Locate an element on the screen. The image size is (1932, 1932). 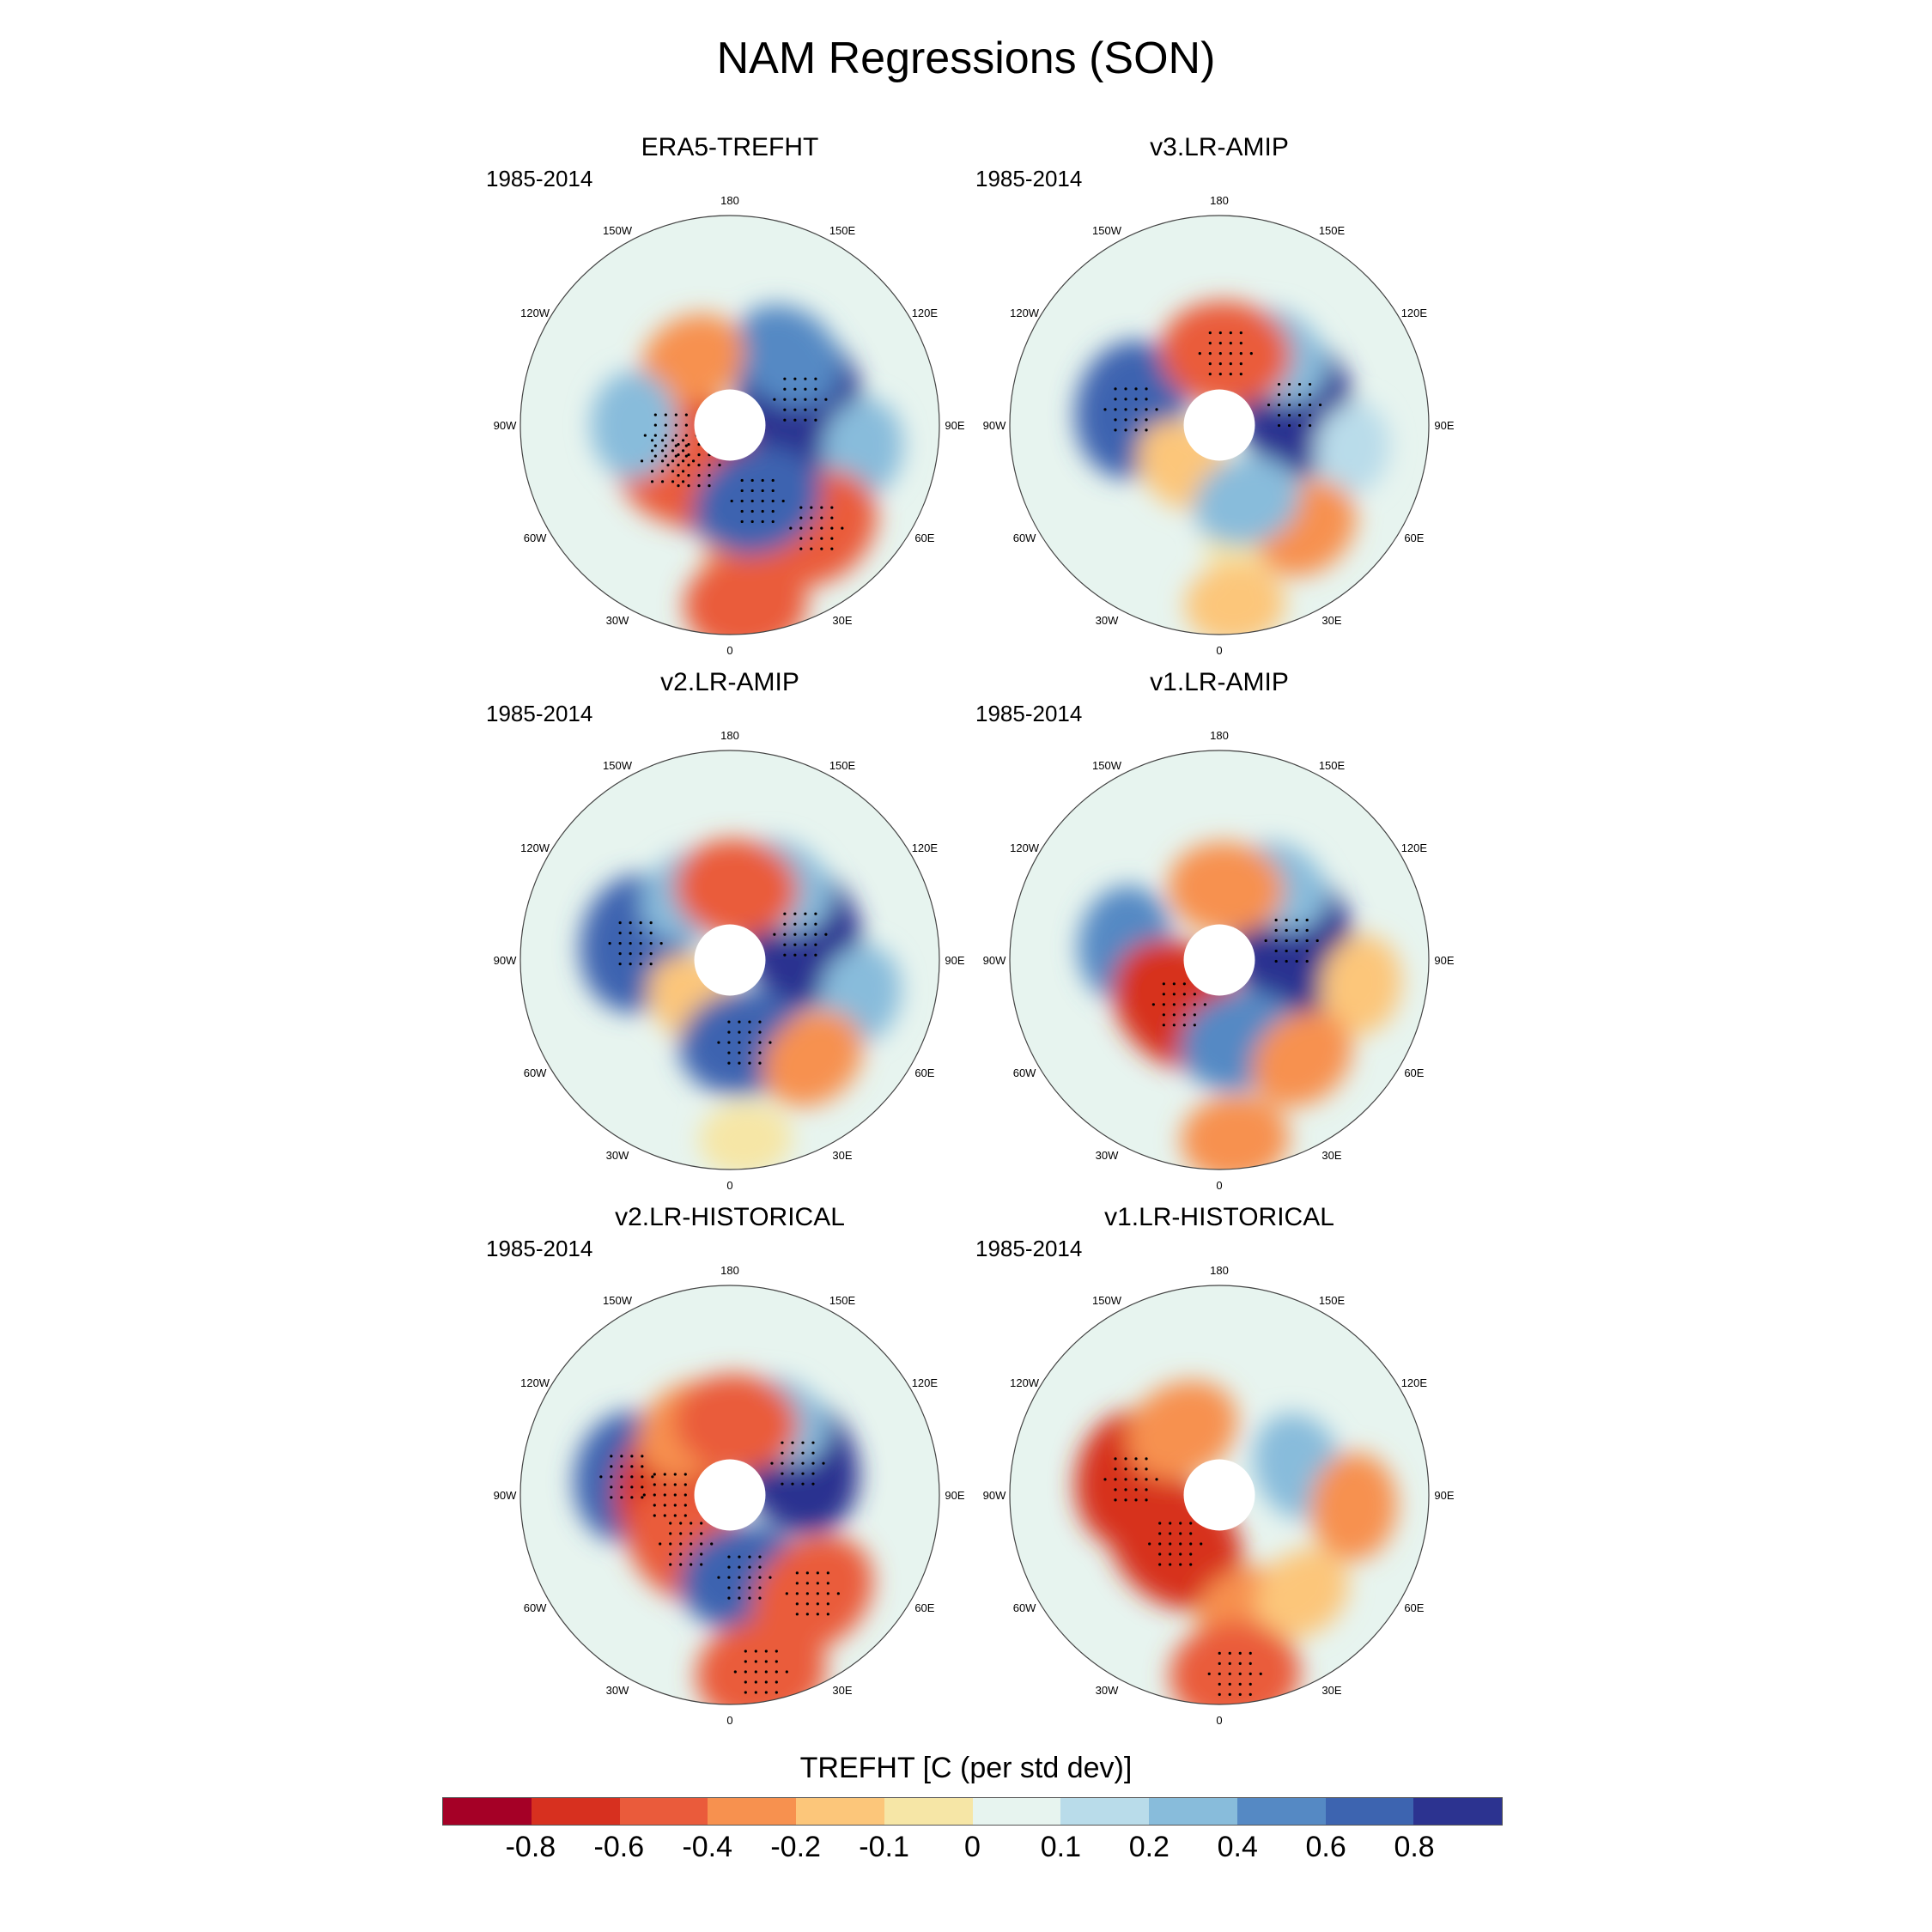
colorbar-tick-label: 0.8 is located at coordinates (1415, 1847).